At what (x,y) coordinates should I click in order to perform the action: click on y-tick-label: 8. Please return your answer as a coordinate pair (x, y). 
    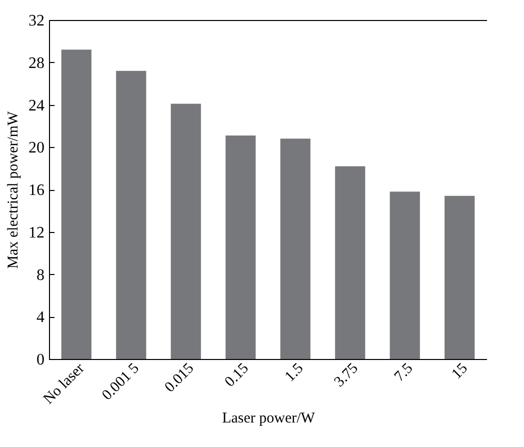
    Looking at the image, I should click on (40, 275).